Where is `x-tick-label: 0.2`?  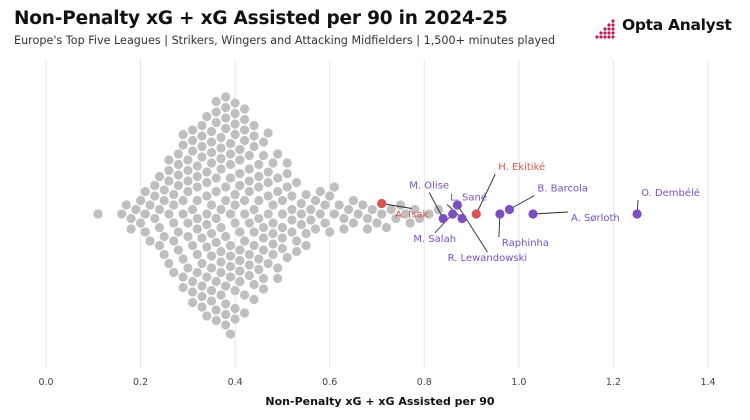
x-tick-label: 0.2 is located at coordinates (140, 382).